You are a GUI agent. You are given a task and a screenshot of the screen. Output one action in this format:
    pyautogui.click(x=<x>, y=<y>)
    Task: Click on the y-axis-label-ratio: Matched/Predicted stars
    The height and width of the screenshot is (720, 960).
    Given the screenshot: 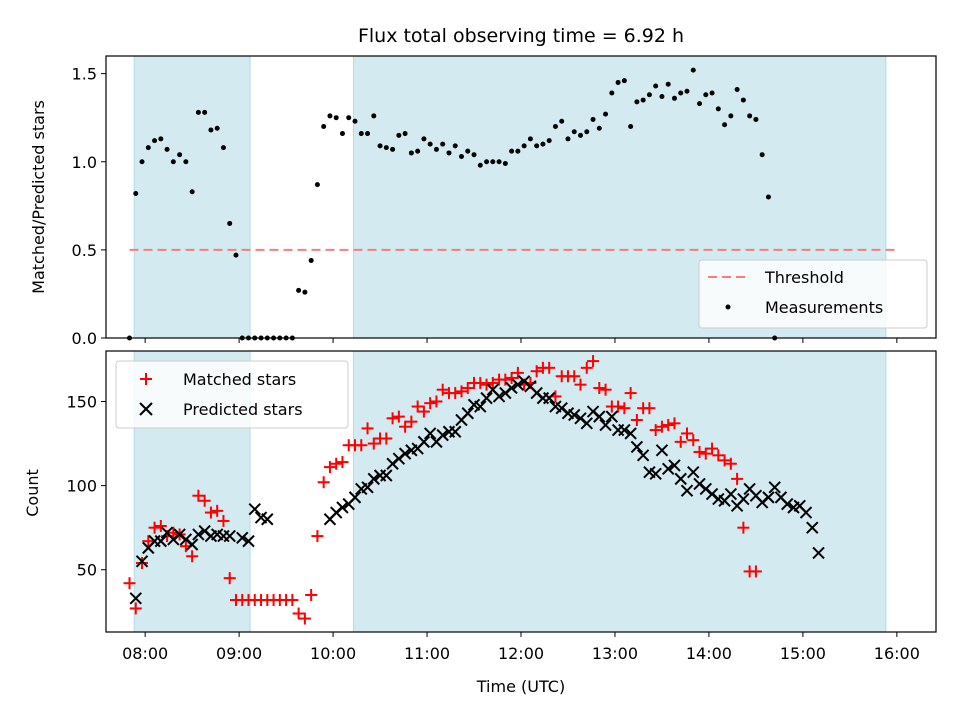 What is the action you would take?
    pyautogui.click(x=38, y=197)
    